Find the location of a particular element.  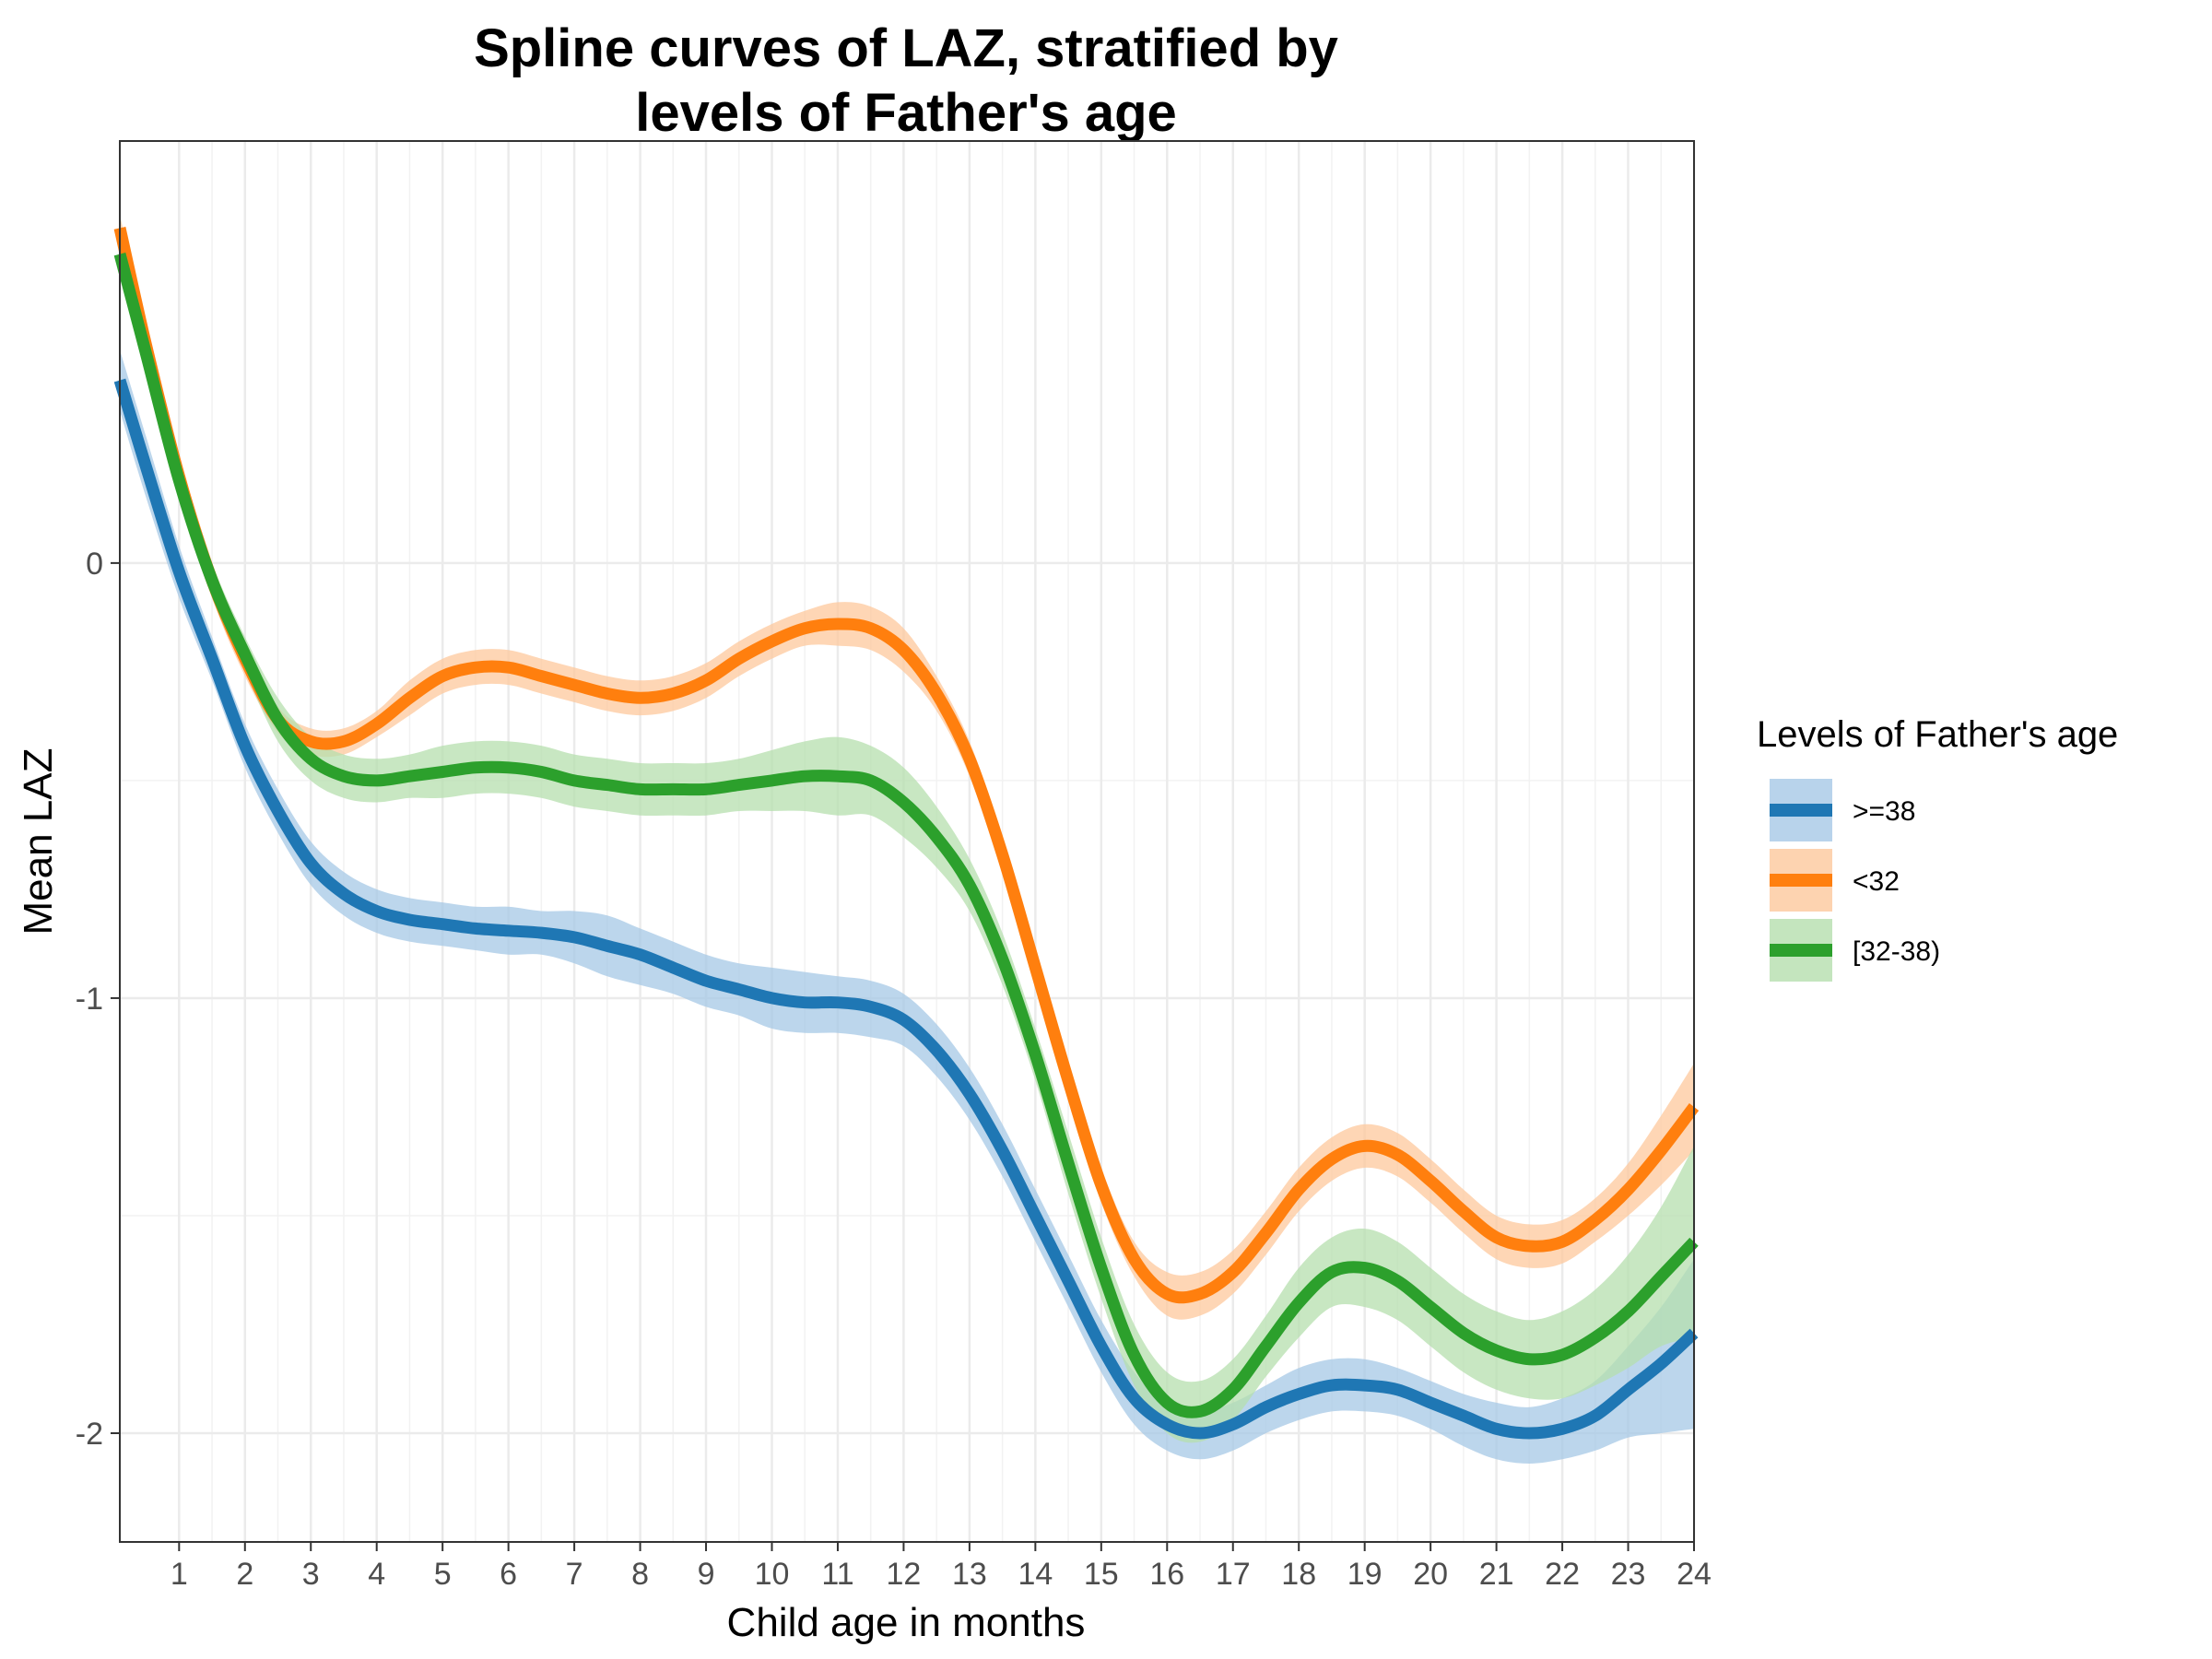

legend-label: <32 is located at coordinates (1876, 881).